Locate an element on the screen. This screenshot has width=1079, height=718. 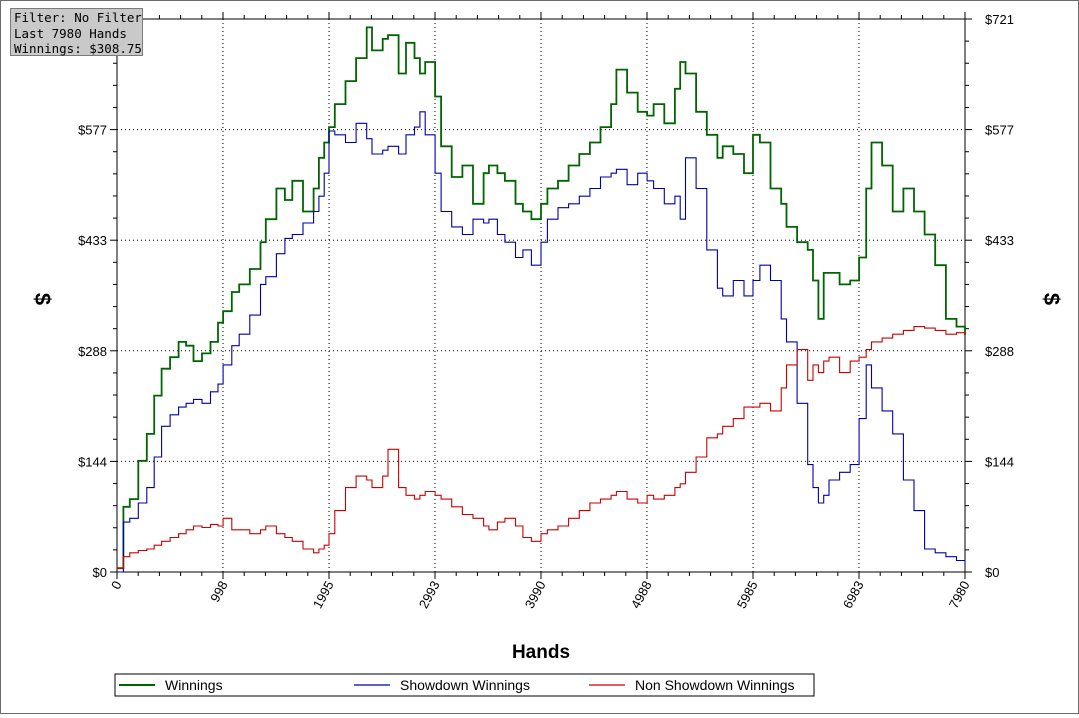
filter-label: Filter: No Filter is located at coordinates (78, 17).